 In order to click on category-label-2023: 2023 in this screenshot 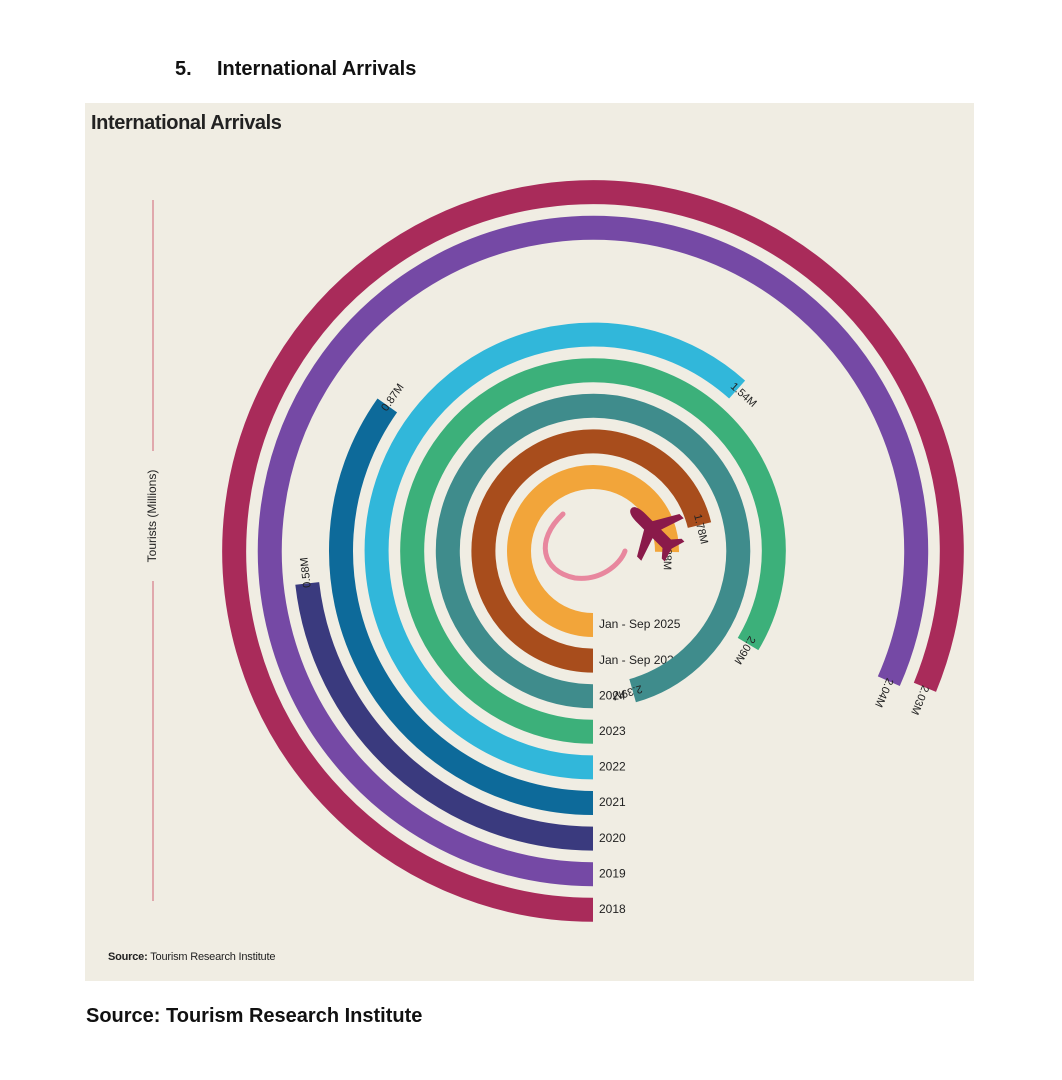, I will do `click(612, 731)`.